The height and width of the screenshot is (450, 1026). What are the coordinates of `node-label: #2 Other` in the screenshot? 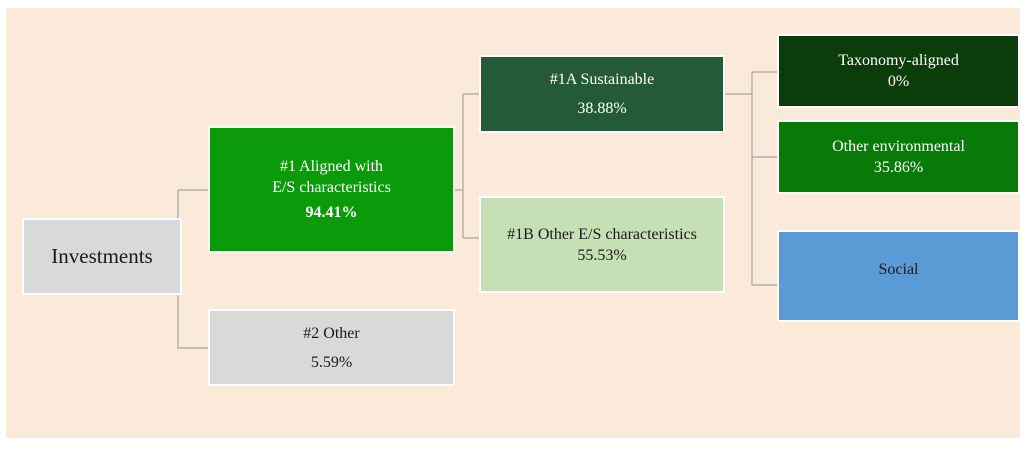 It's located at (331, 333).